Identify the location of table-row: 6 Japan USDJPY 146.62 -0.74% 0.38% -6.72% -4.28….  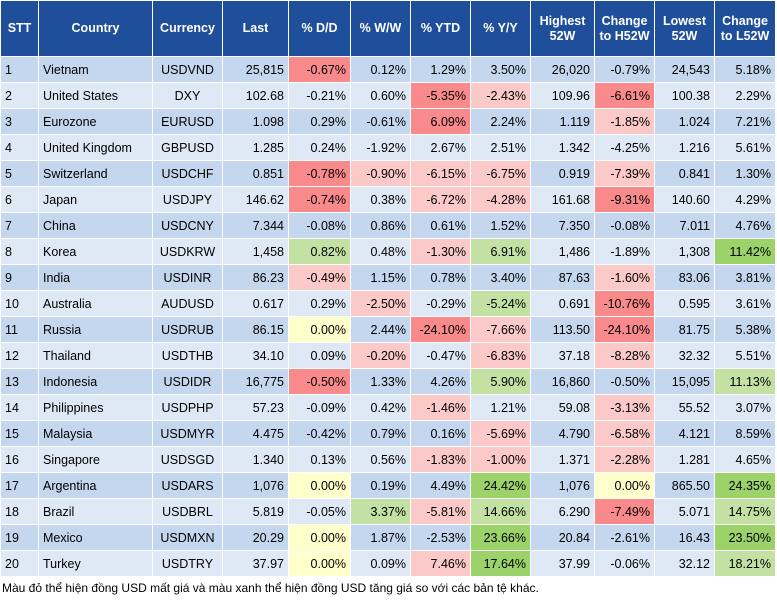
(388, 199).